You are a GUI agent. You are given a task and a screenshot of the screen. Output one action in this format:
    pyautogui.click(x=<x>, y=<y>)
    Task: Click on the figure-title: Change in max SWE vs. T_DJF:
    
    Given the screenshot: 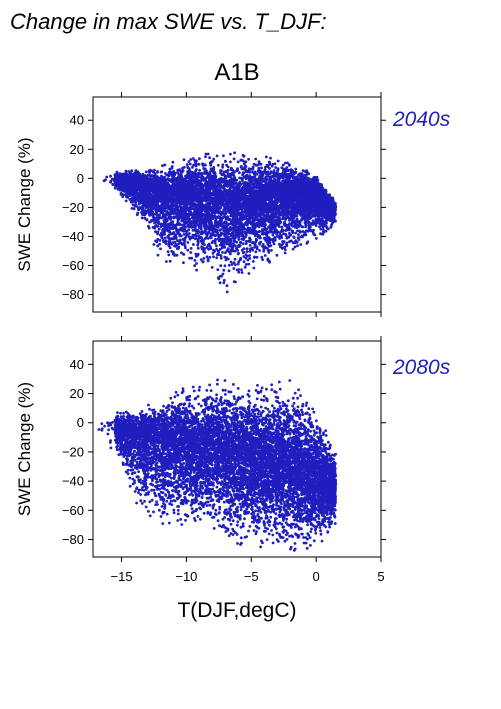 What is the action you would take?
    pyautogui.click(x=168, y=21)
    